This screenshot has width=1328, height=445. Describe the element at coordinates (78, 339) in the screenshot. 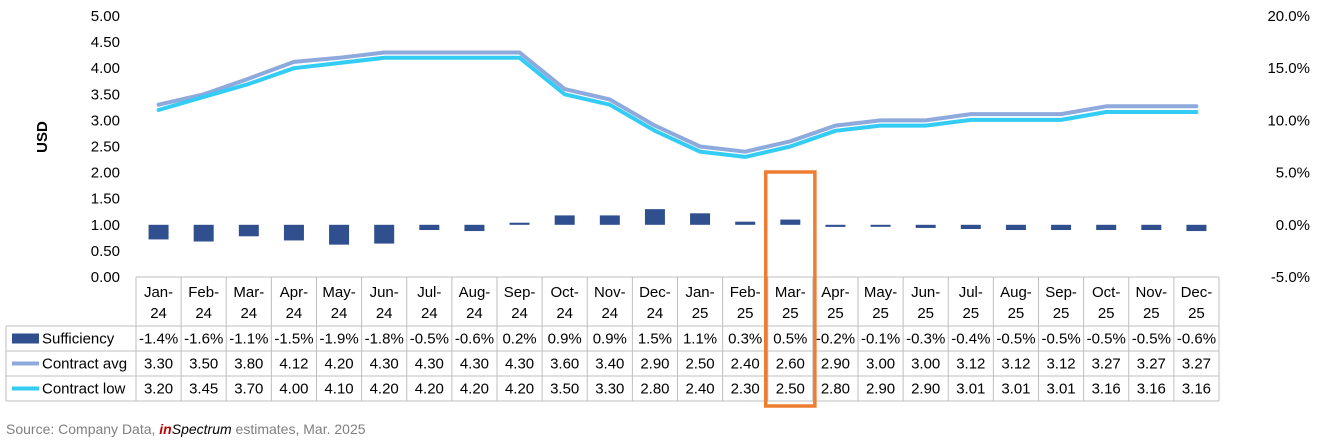

I see `legend-series-name: Sufficiency` at that location.